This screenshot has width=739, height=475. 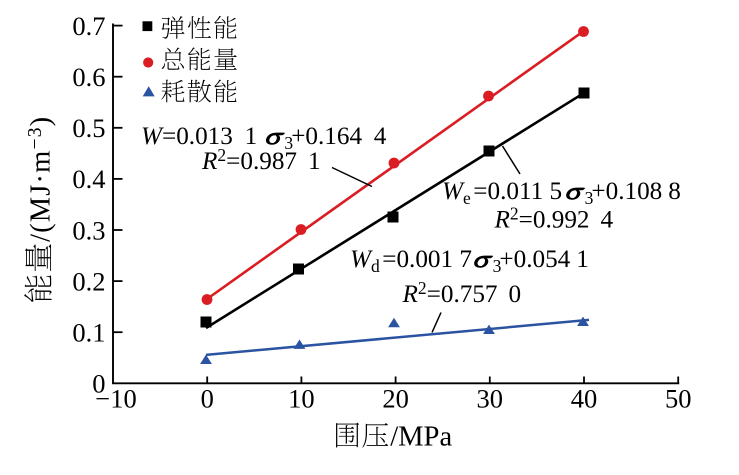 I want to click on svg-text: 0.1, so click(x=88, y=333).